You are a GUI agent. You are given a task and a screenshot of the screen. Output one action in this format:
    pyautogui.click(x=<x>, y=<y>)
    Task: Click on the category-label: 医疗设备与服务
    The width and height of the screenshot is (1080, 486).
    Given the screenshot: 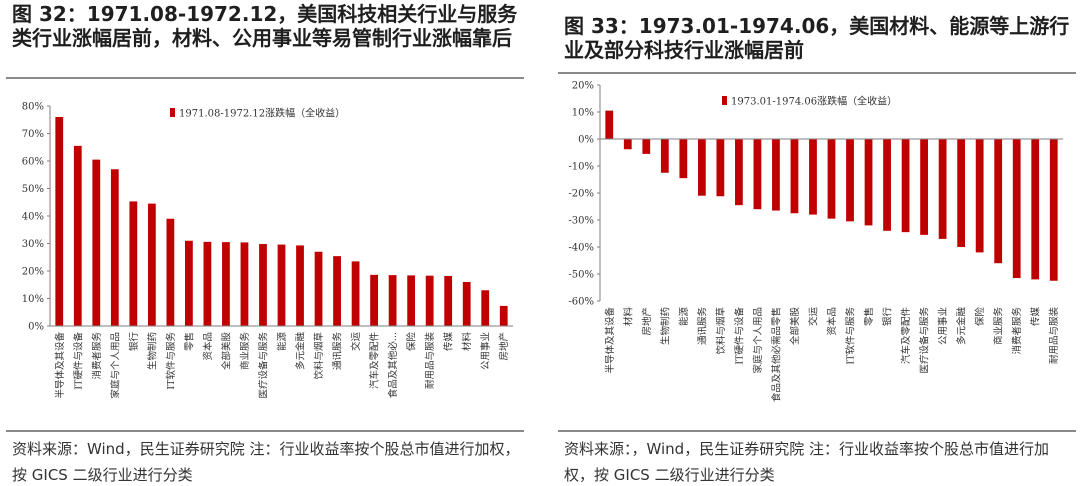 What is the action you would take?
    pyautogui.click(x=925, y=340)
    